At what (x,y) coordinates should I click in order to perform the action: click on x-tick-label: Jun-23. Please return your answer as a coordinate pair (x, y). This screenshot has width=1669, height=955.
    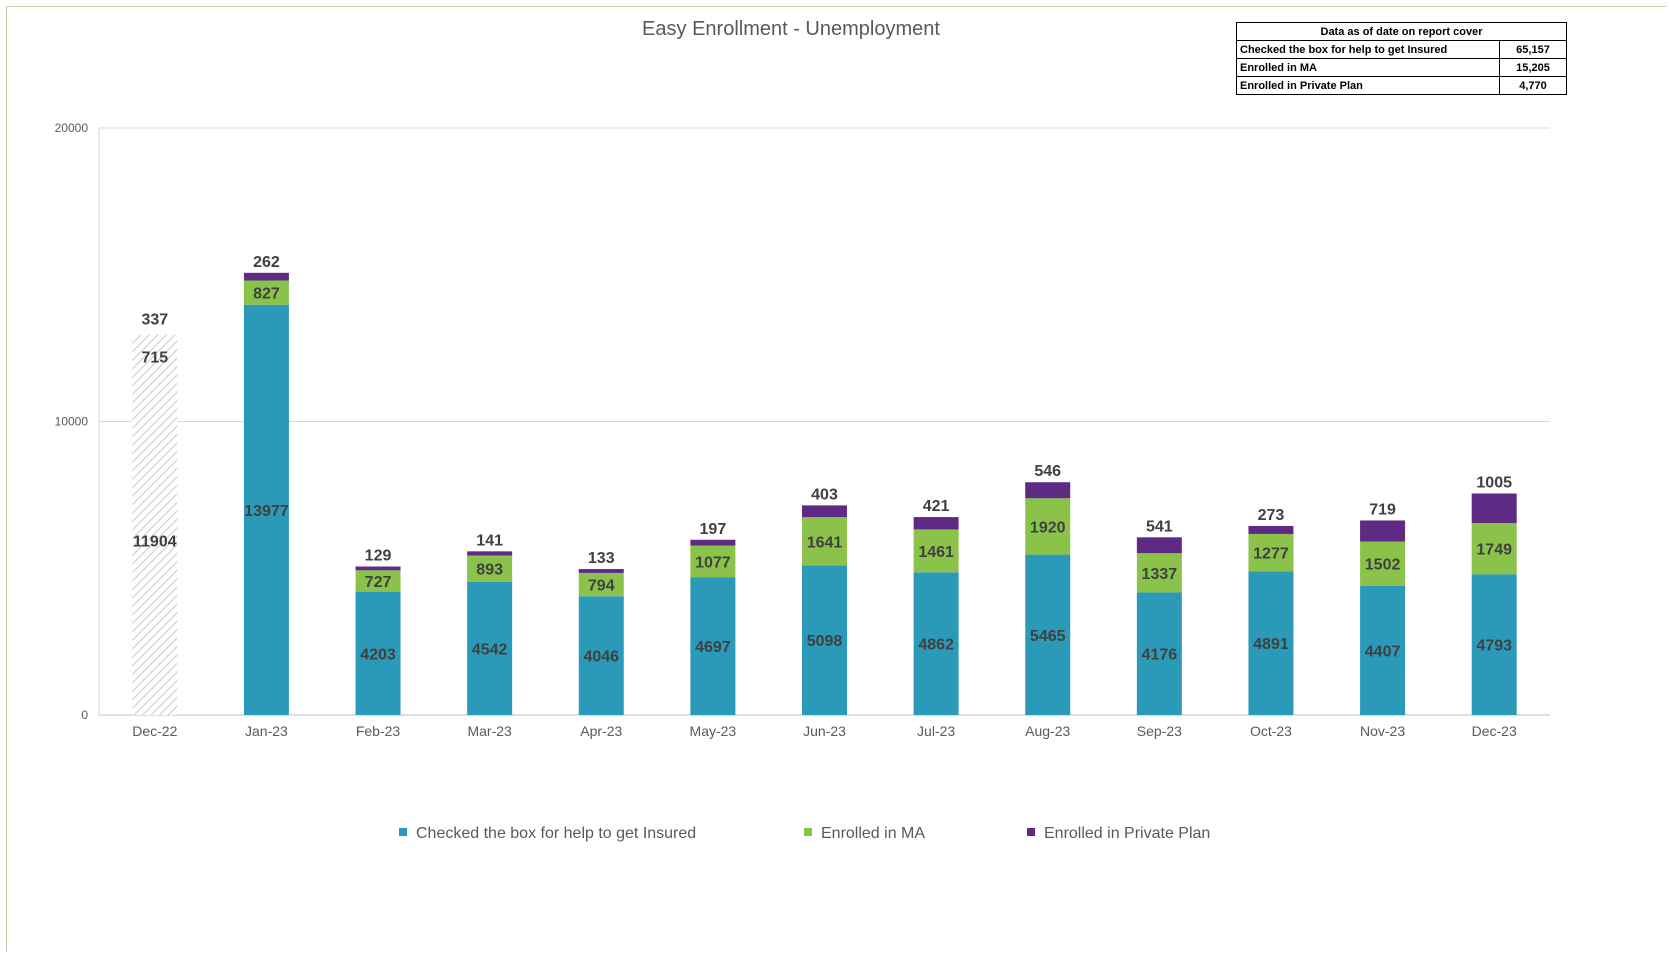
    Looking at the image, I should click on (824, 731).